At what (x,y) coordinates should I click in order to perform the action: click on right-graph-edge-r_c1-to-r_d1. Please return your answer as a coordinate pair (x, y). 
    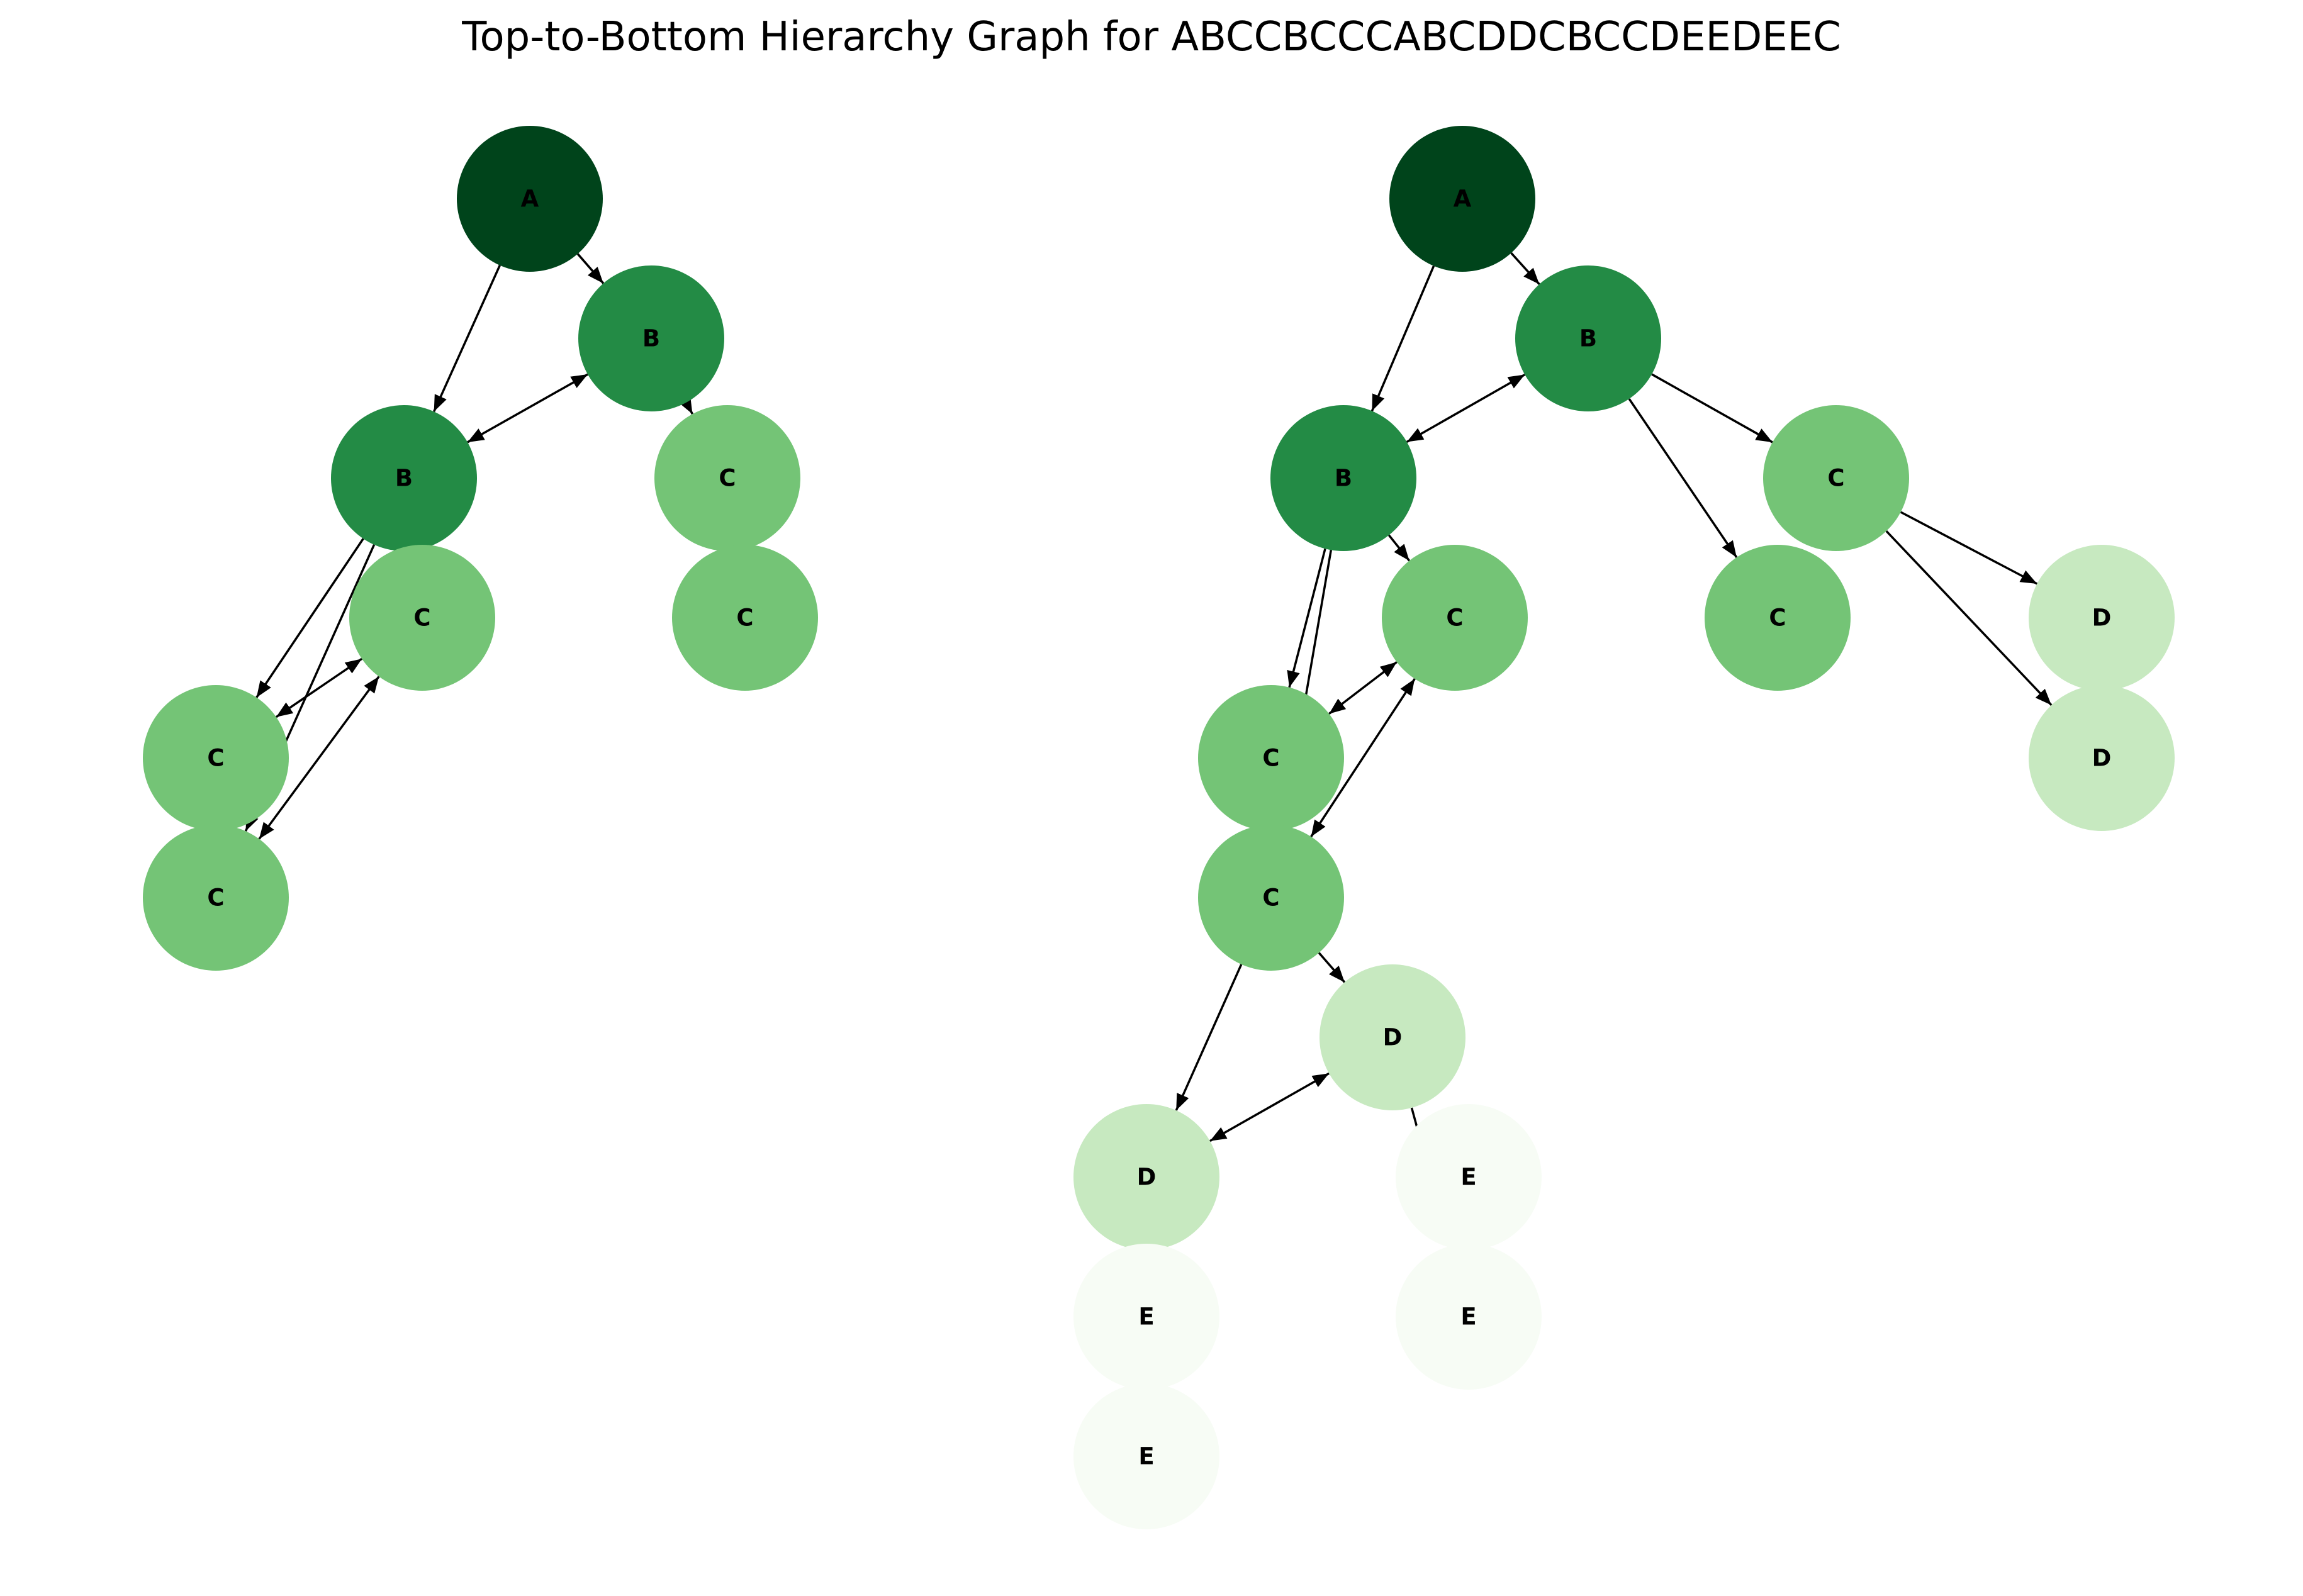
    Looking at the image, I should click on (1969, 548).